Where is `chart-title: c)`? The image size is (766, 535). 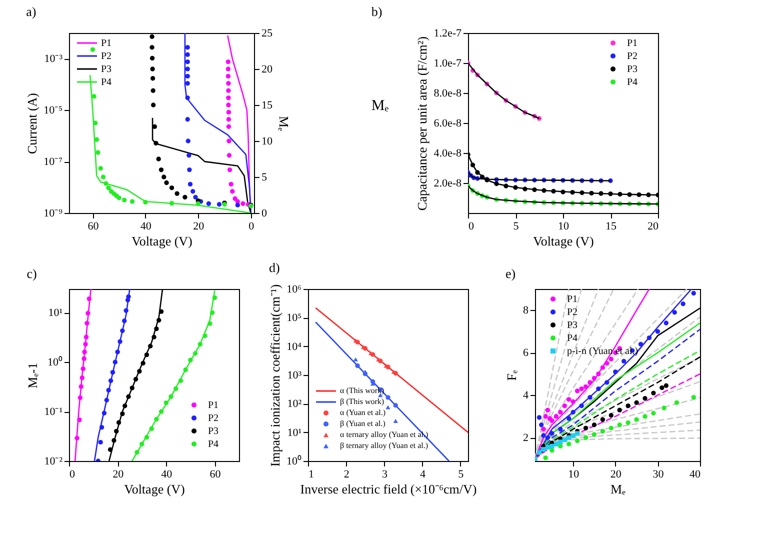
chart-title: c) is located at coordinates (31, 273).